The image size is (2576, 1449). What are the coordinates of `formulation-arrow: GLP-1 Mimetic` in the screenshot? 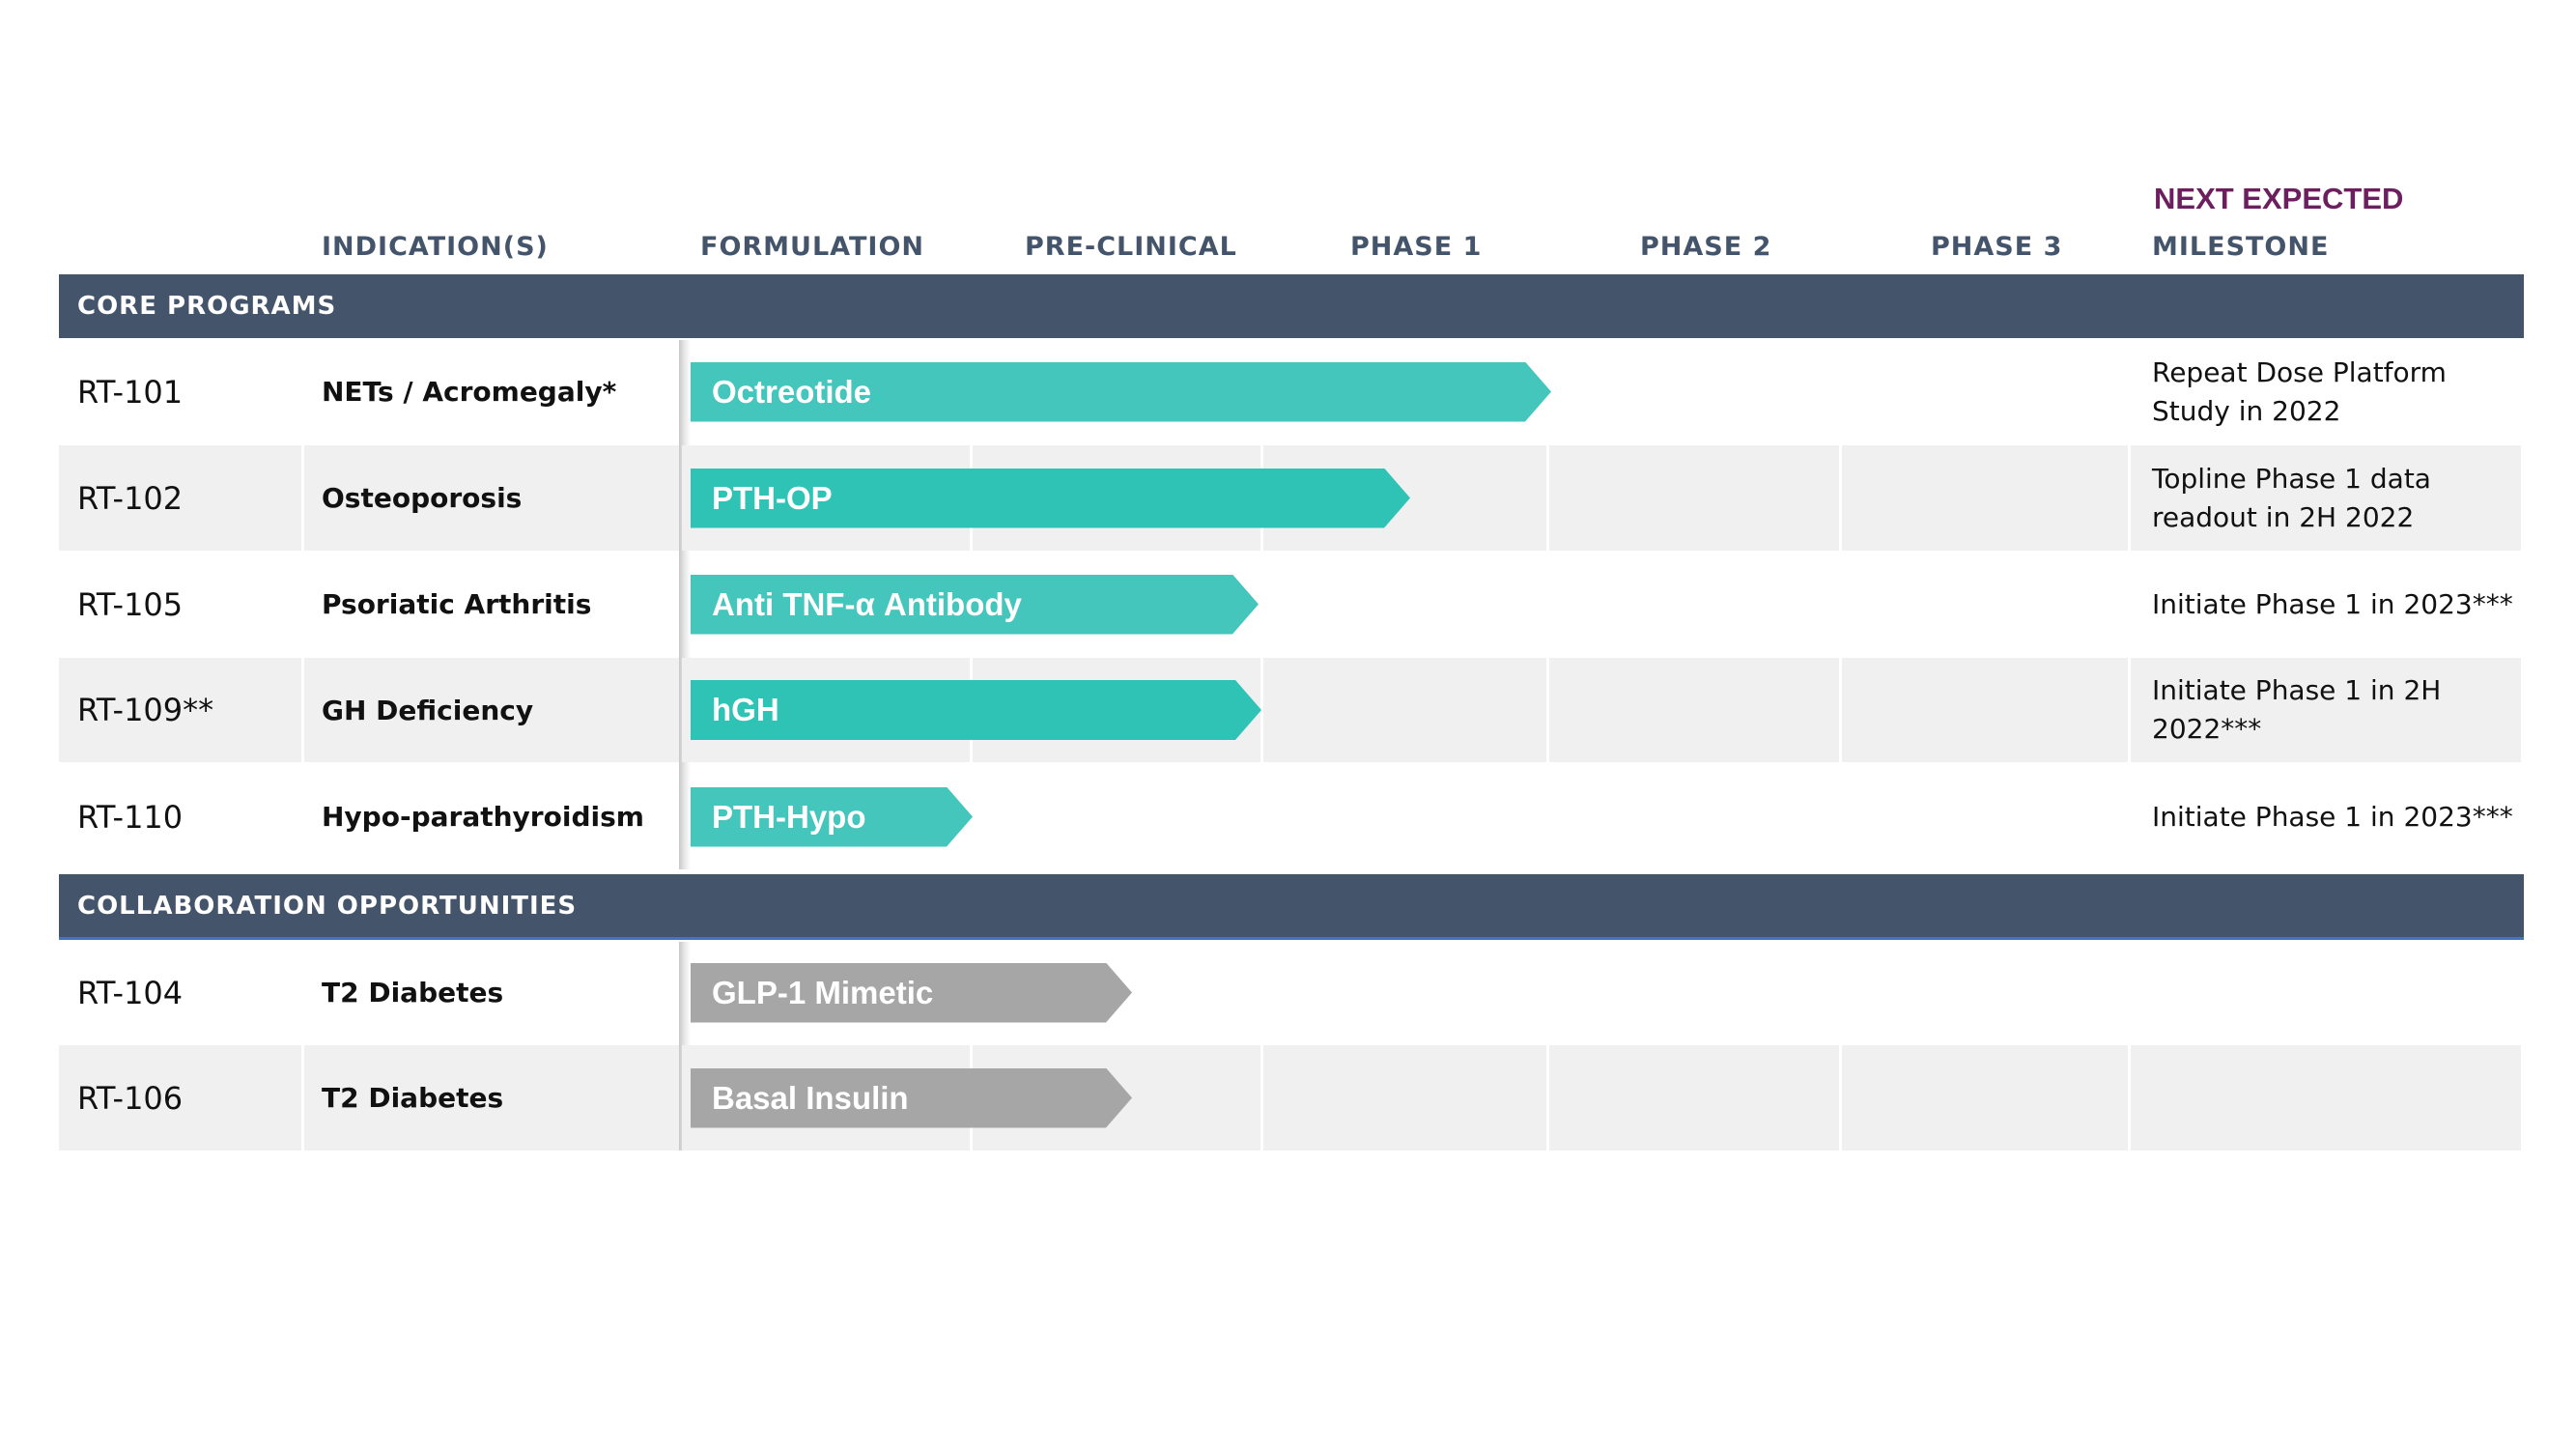 It's located at (911, 992).